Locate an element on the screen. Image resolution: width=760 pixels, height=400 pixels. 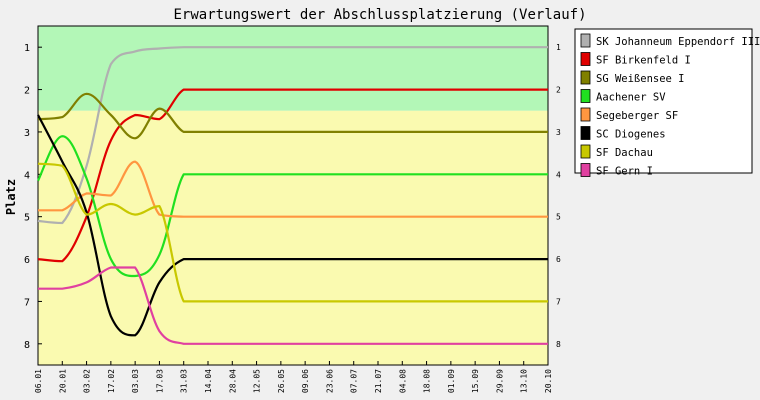
y-tick-label-left-7: 7 is located at coordinates (27, 302).